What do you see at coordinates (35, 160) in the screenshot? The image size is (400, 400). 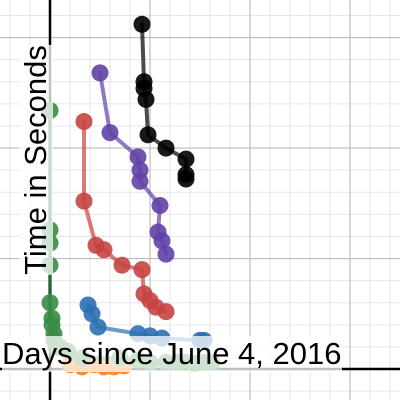 I see `y-axis-label: Time in Seconds` at bounding box center [35, 160].